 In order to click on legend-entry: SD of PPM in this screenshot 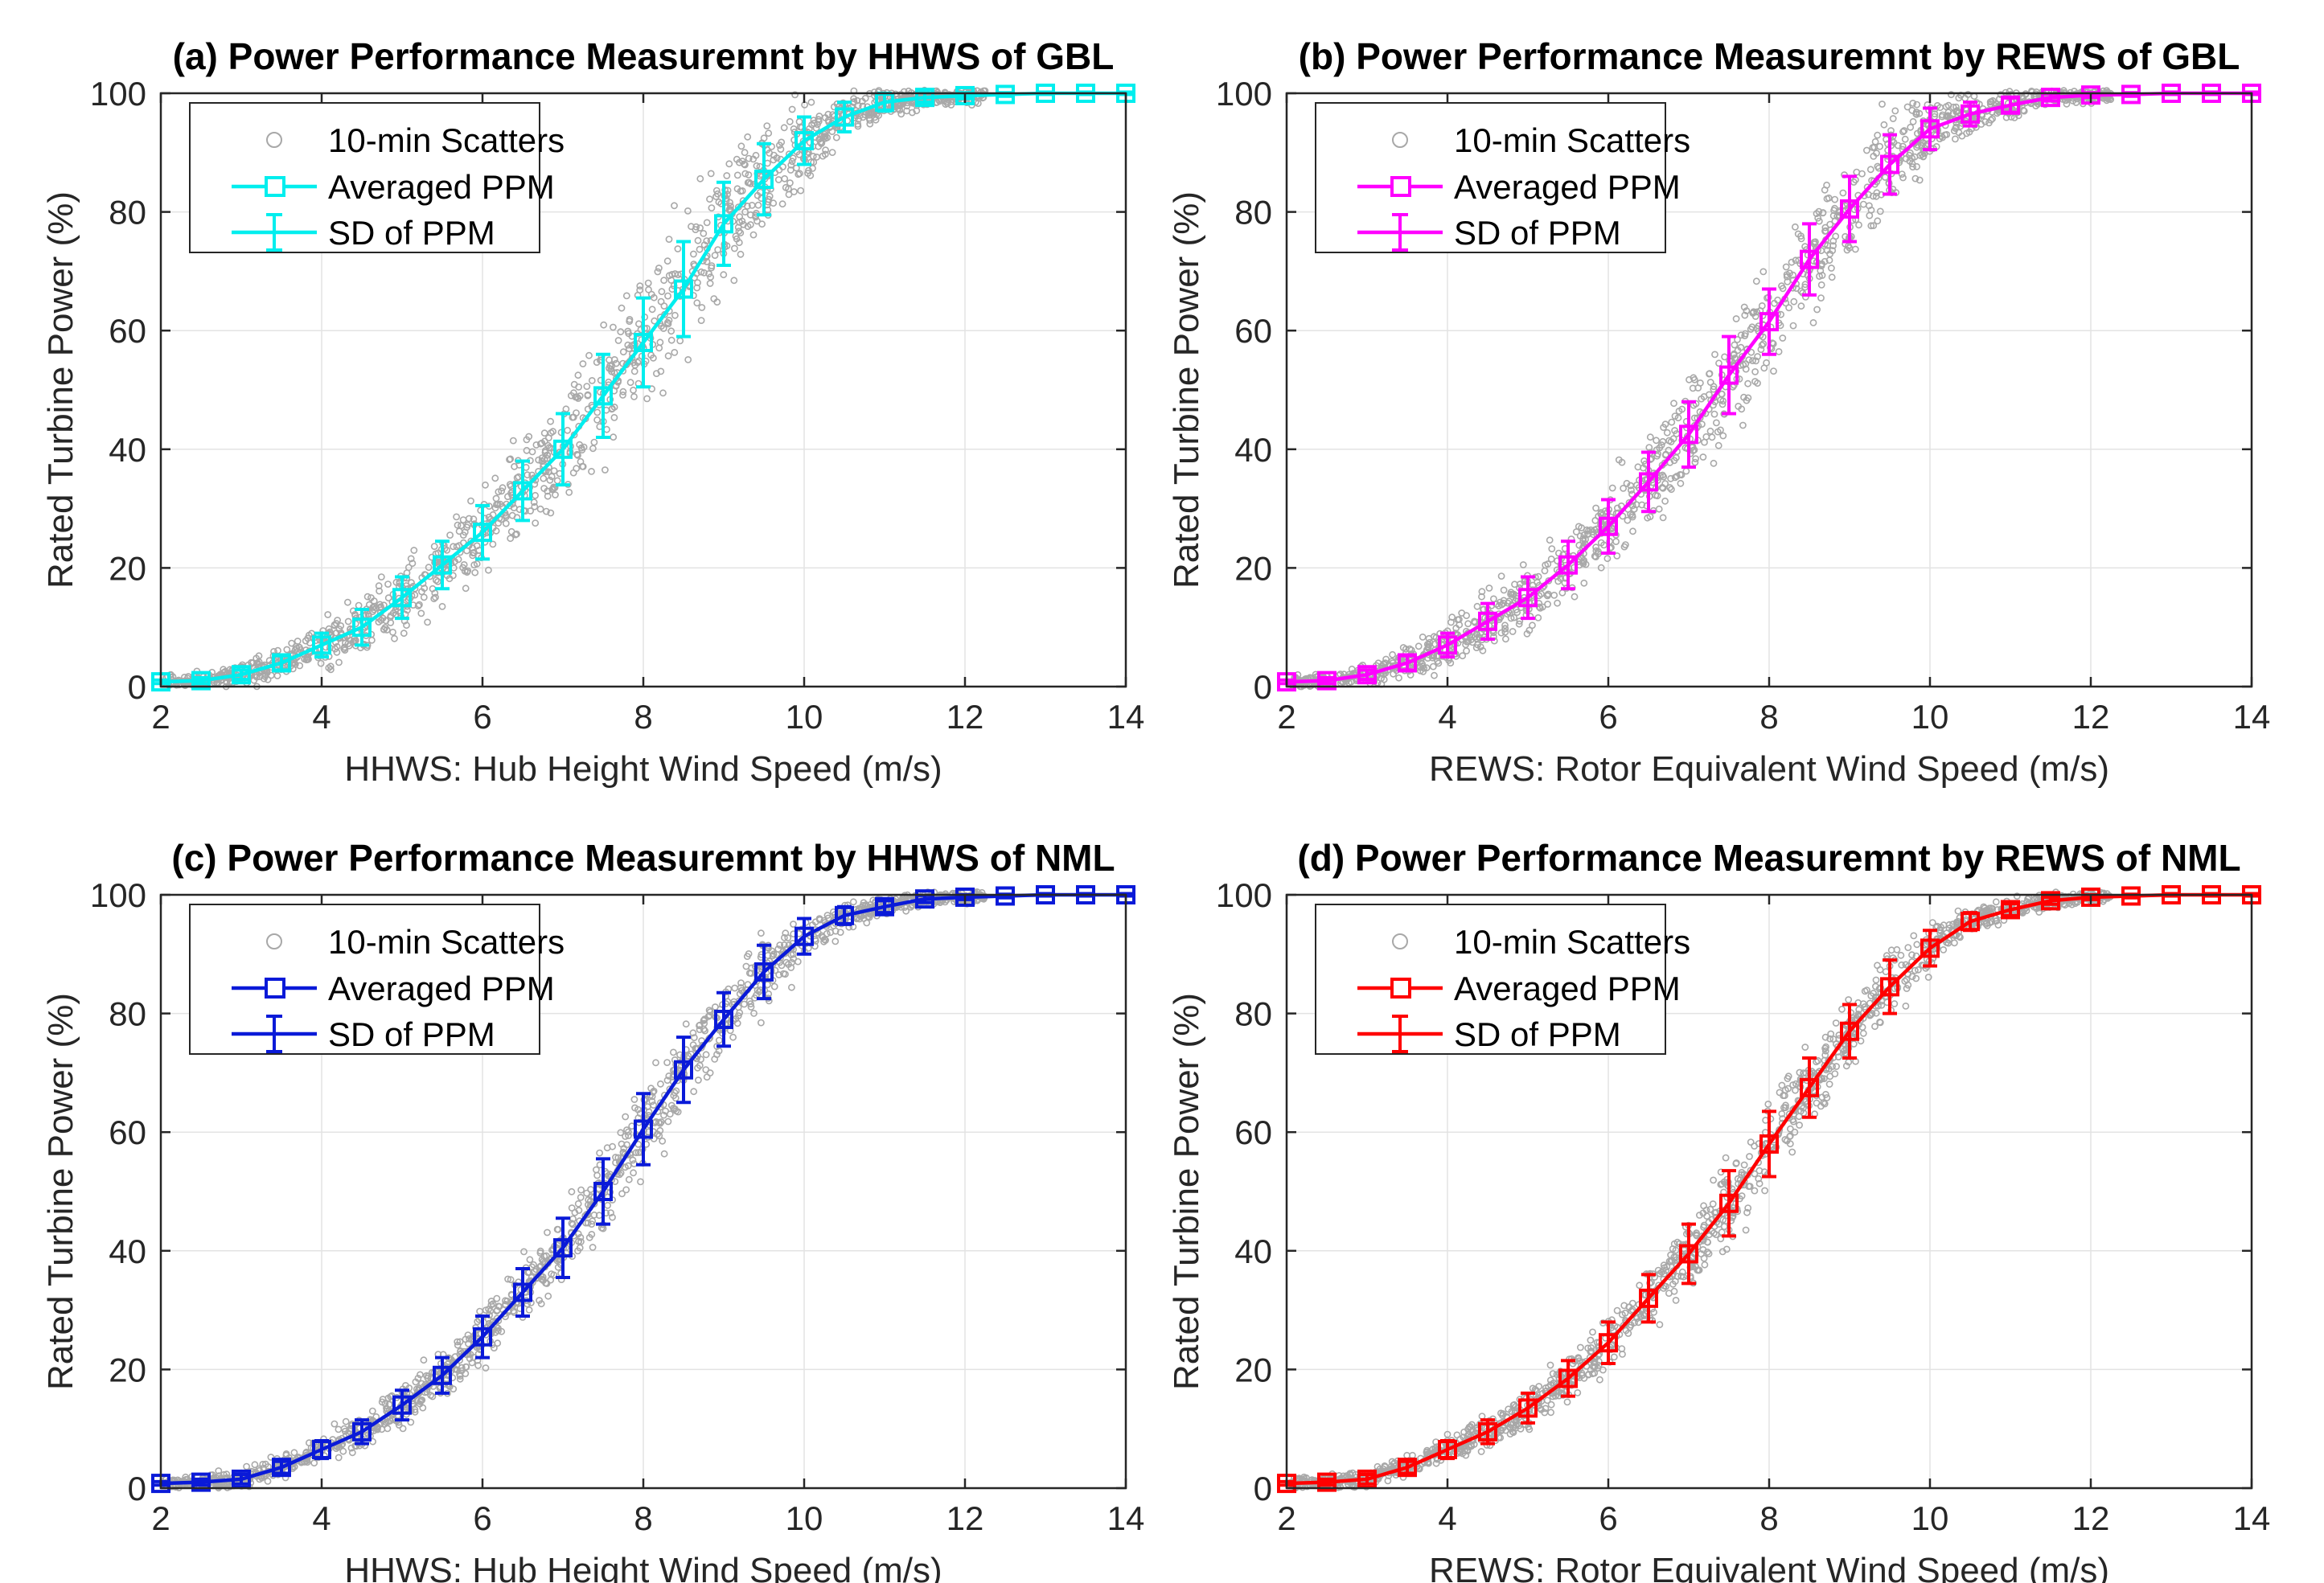, I will do `click(411, 1034)`.